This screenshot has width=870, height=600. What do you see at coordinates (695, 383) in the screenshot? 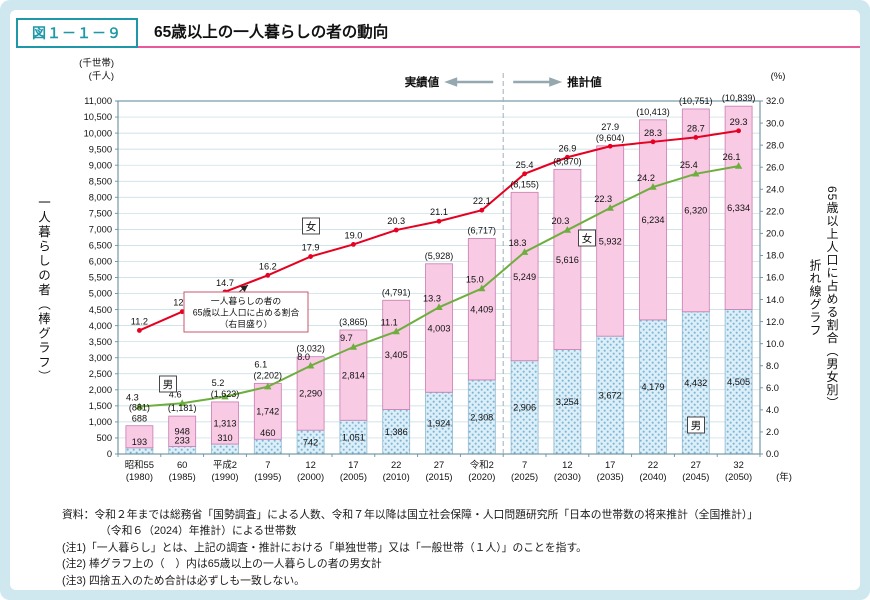
I see `svg-text: 4,432` at bounding box center [695, 383].